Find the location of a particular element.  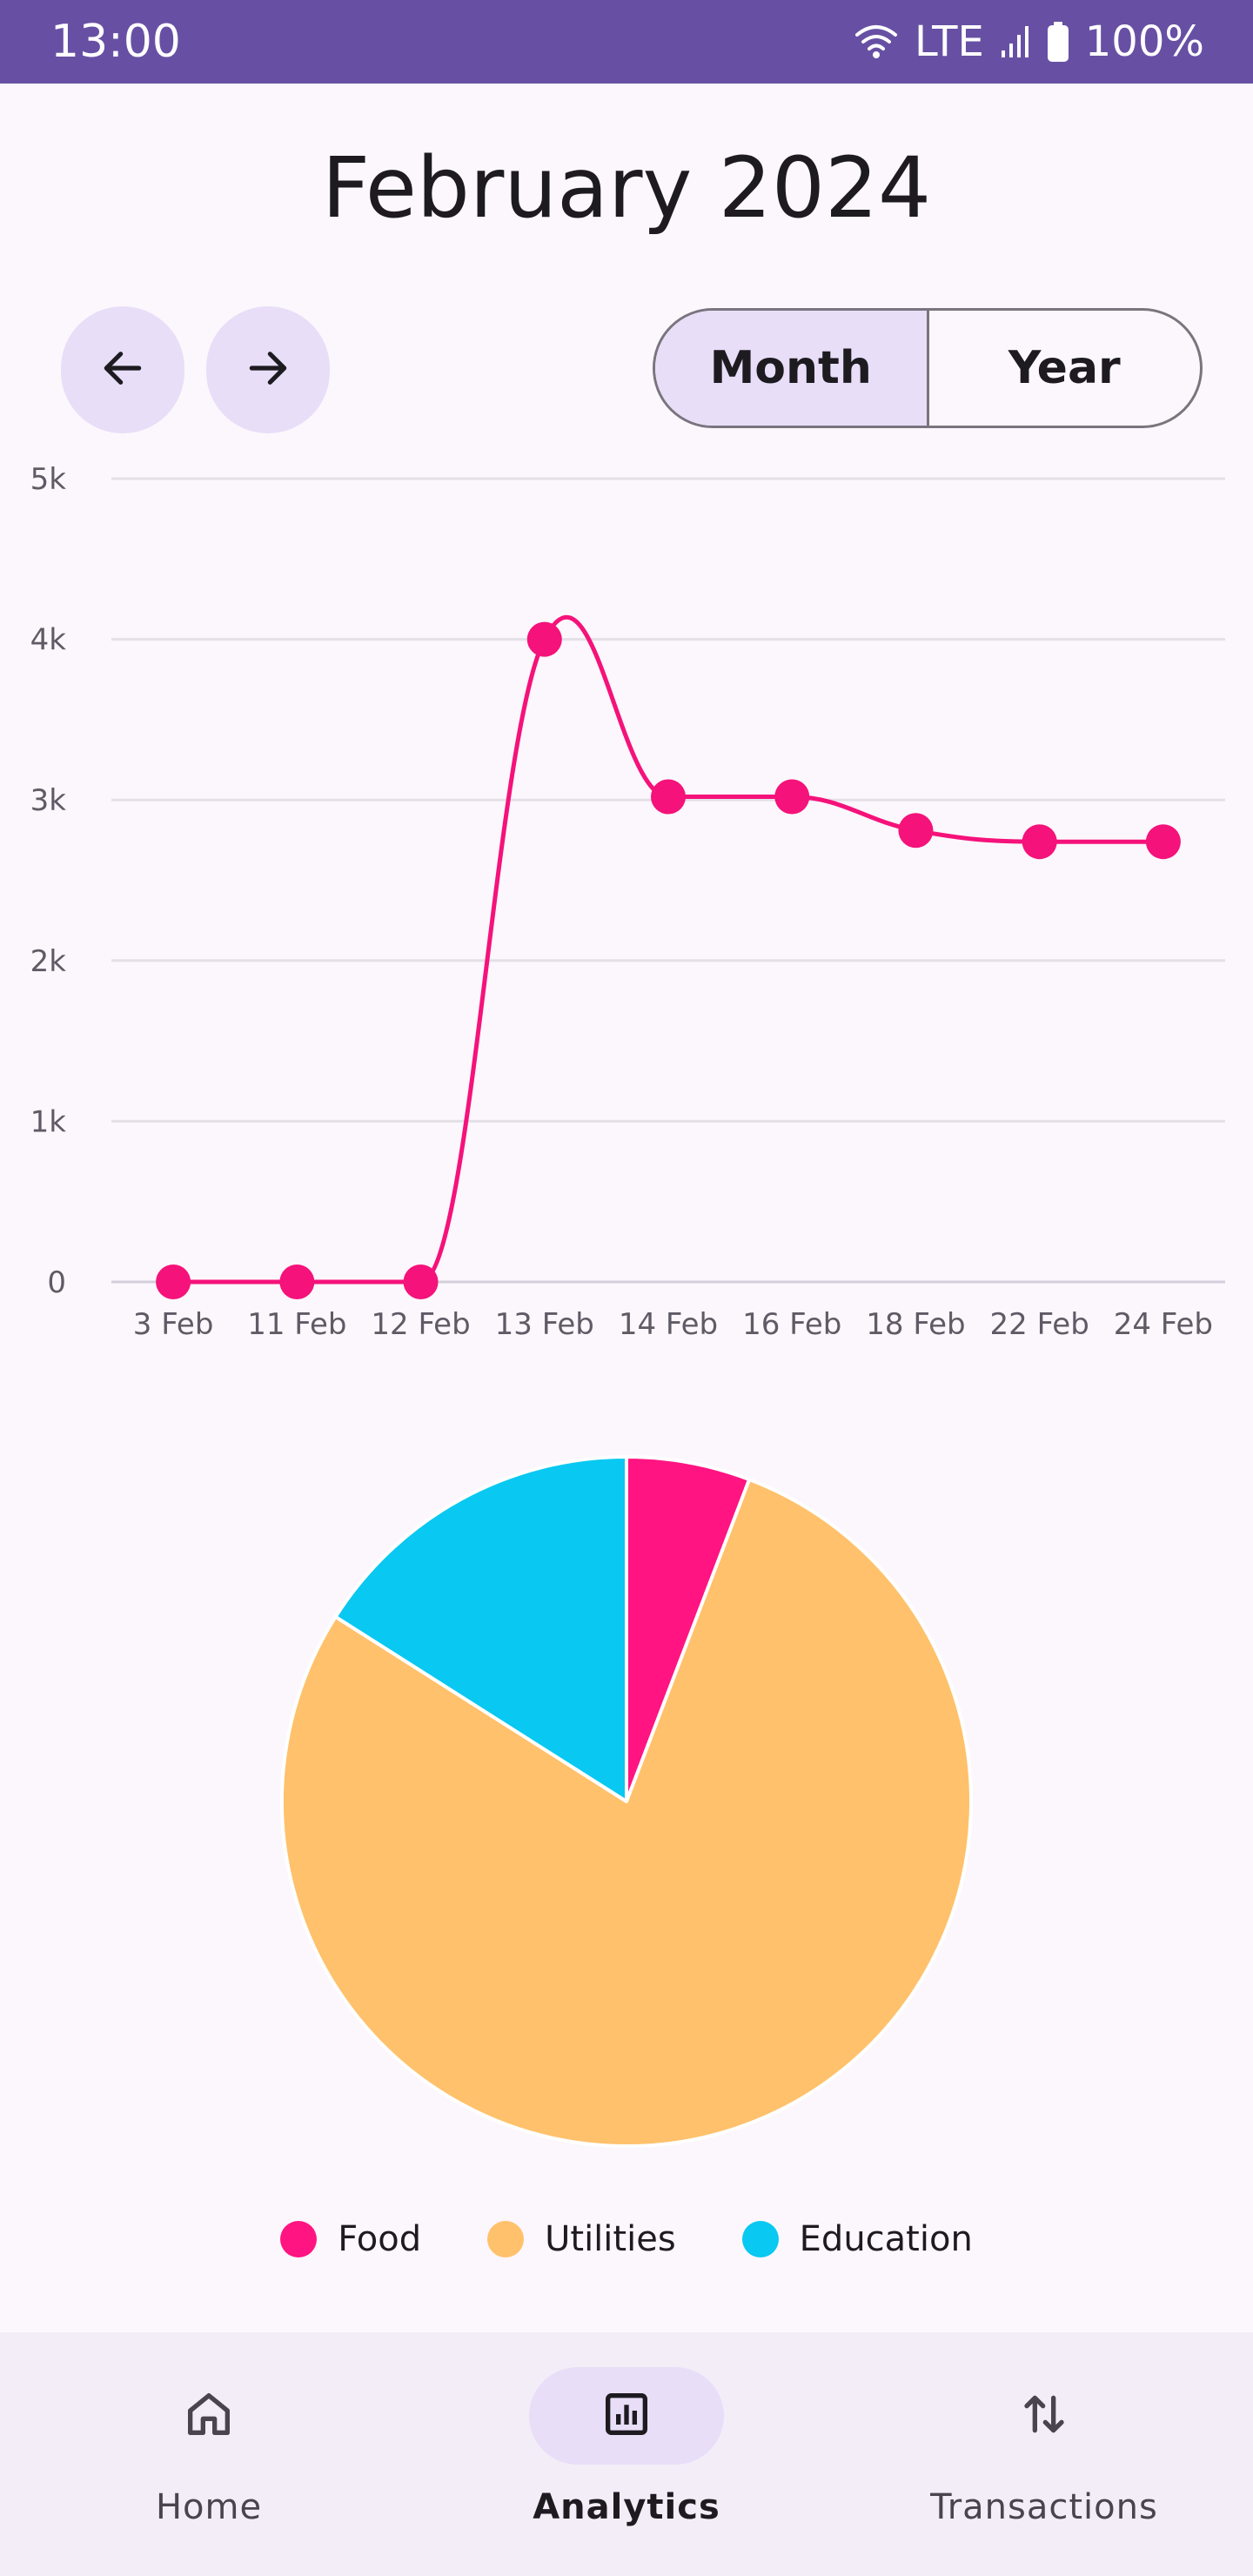

swap-vertical-icon is located at coordinates (1044, 2416).